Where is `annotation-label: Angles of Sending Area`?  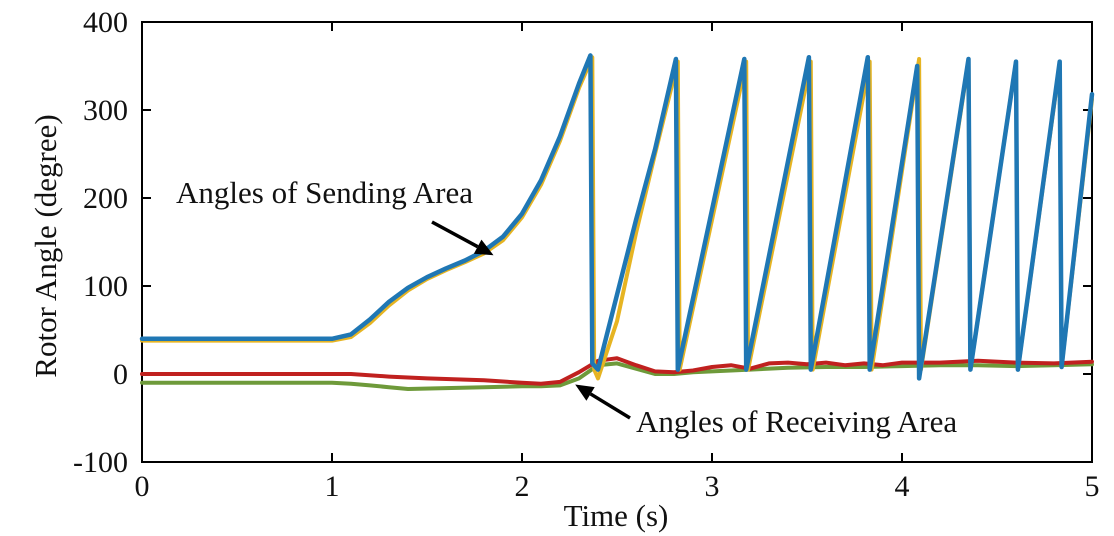 annotation-label: Angles of Sending Area is located at coordinates (324, 192).